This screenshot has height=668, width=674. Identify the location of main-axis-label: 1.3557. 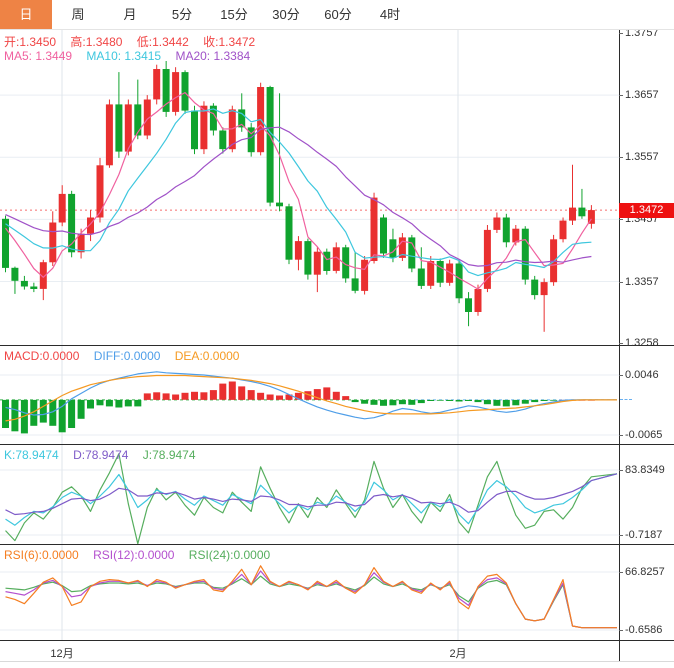
(642, 157).